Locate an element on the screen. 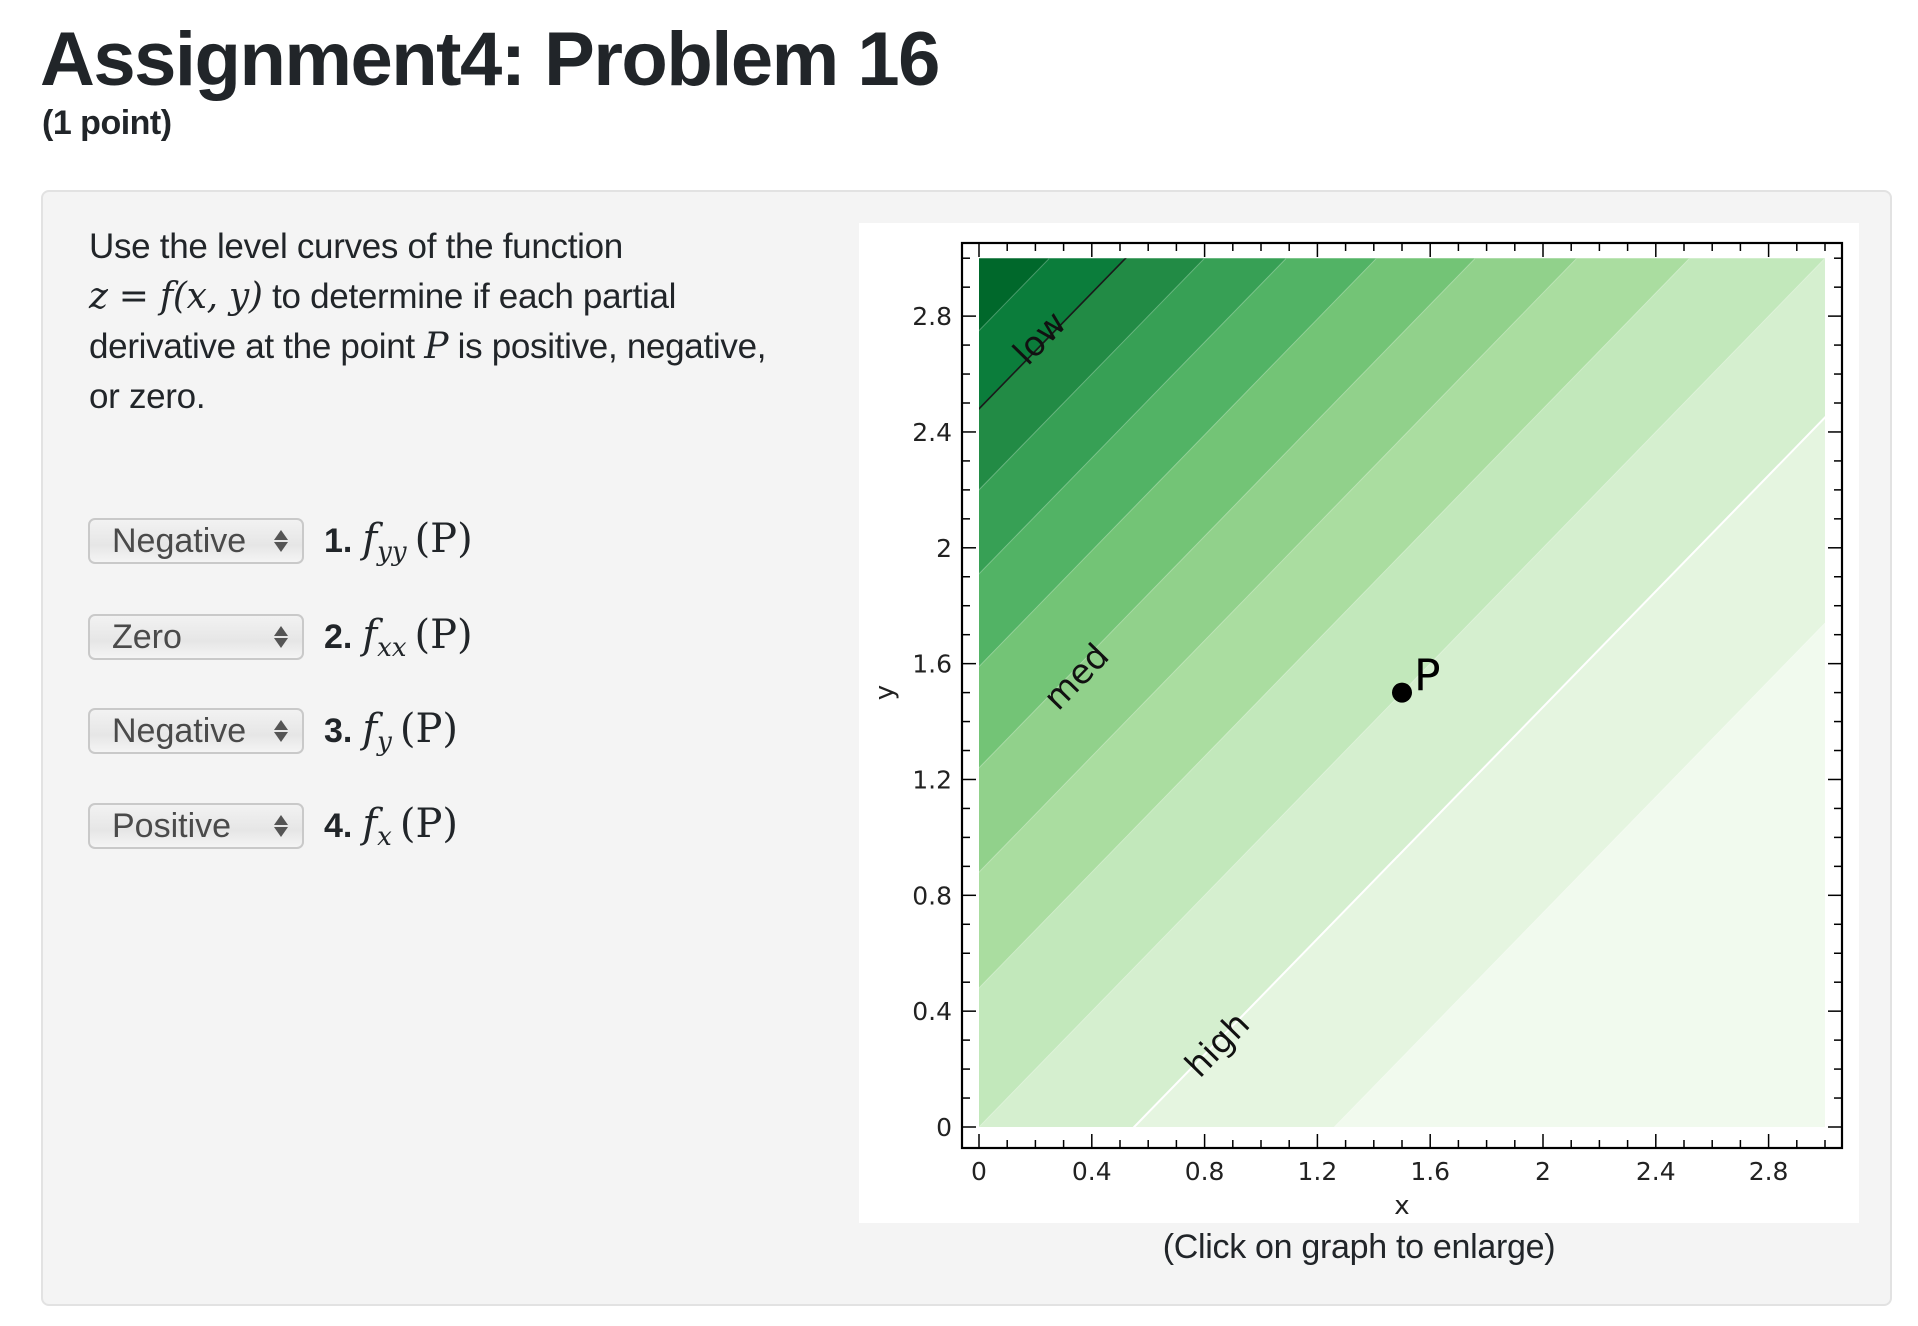 The height and width of the screenshot is (1326, 1918). intro-line3a: derivative at the point is located at coordinates (257, 346).